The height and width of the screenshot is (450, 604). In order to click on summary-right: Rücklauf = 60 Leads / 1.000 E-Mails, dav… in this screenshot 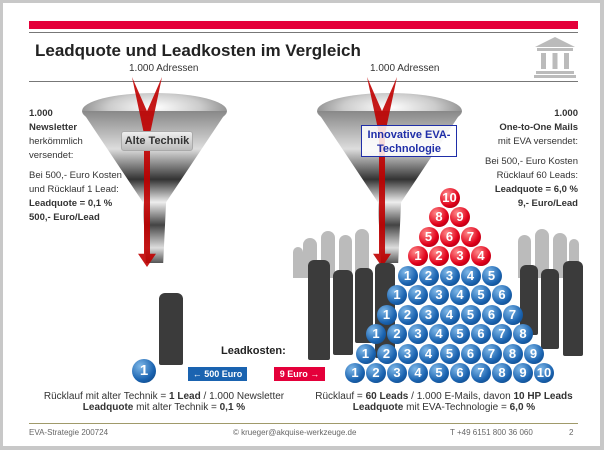, I will do `click(444, 402)`.